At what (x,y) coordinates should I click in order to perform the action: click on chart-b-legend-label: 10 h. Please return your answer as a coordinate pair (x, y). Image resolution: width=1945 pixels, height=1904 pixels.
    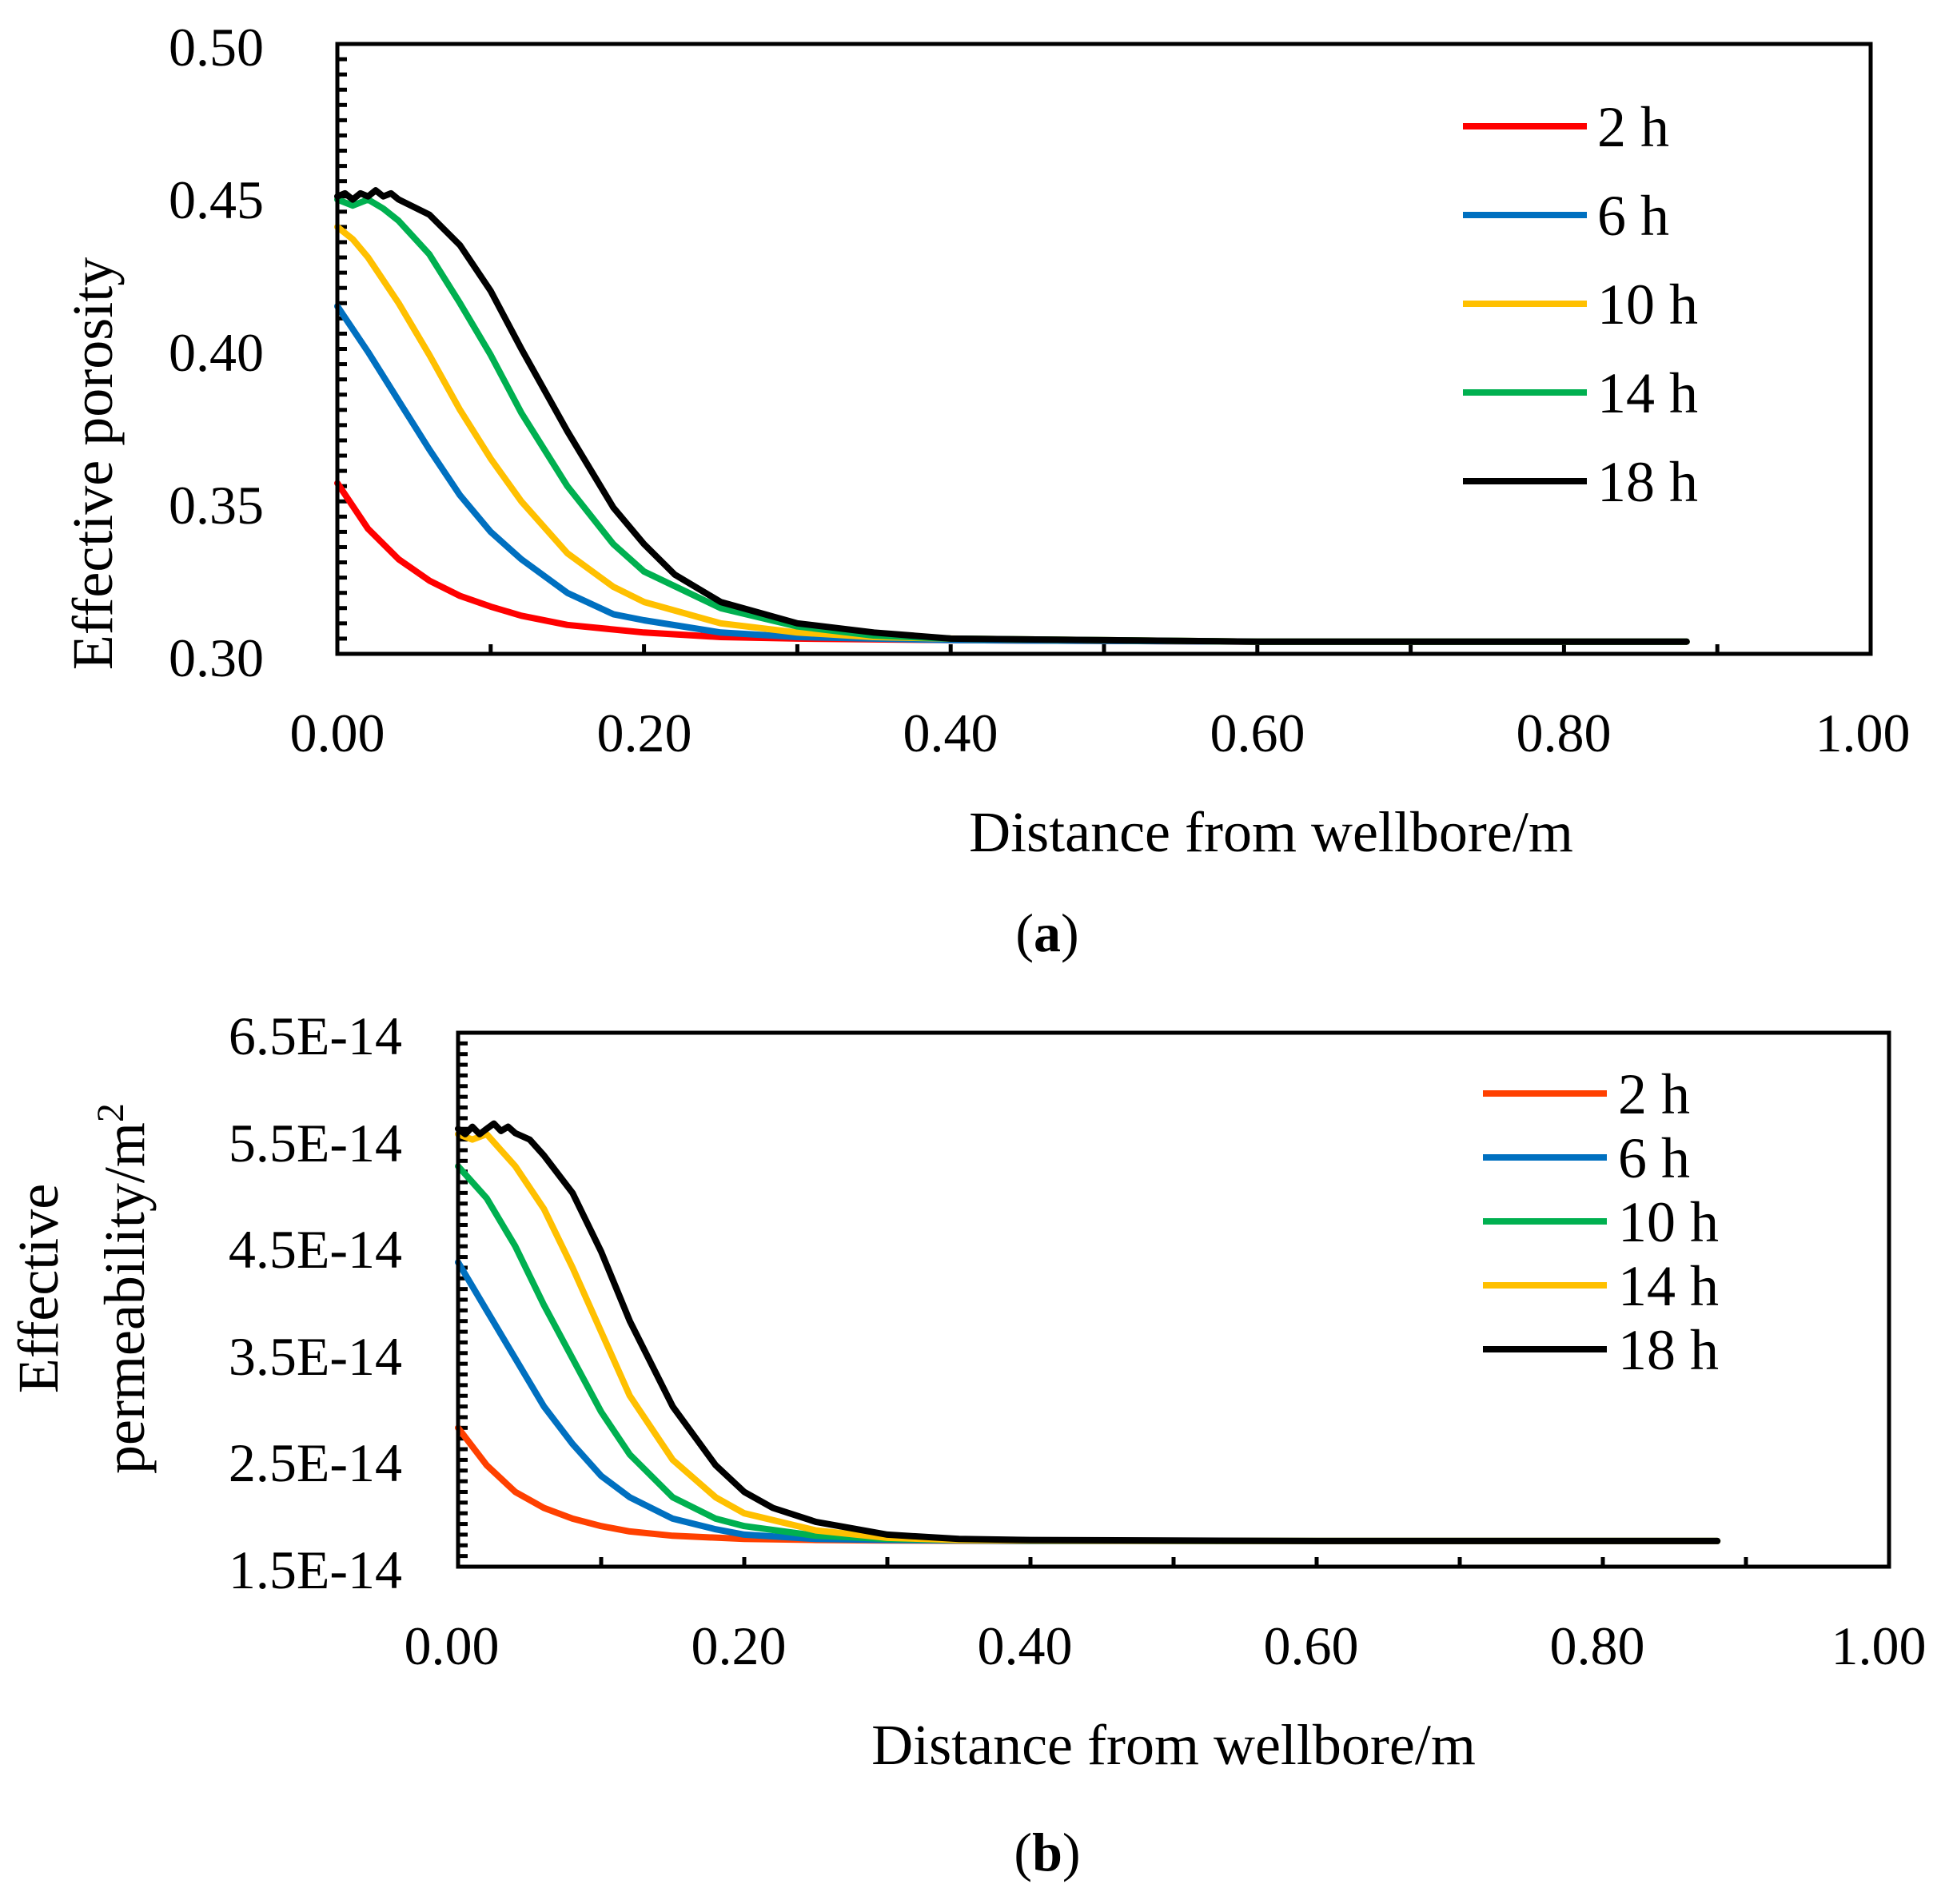
    Looking at the image, I should click on (1668, 1222).